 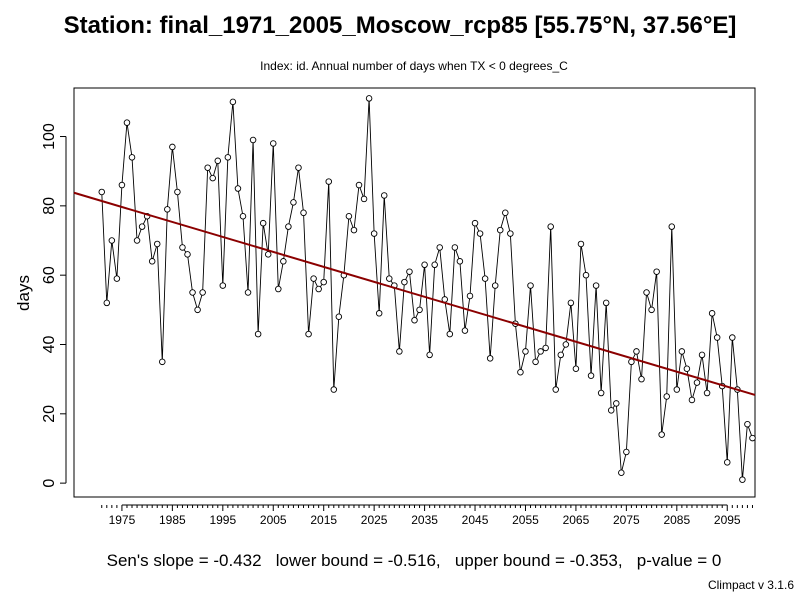 I want to click on y-tick-label: 60, so click(x=49, y=275).